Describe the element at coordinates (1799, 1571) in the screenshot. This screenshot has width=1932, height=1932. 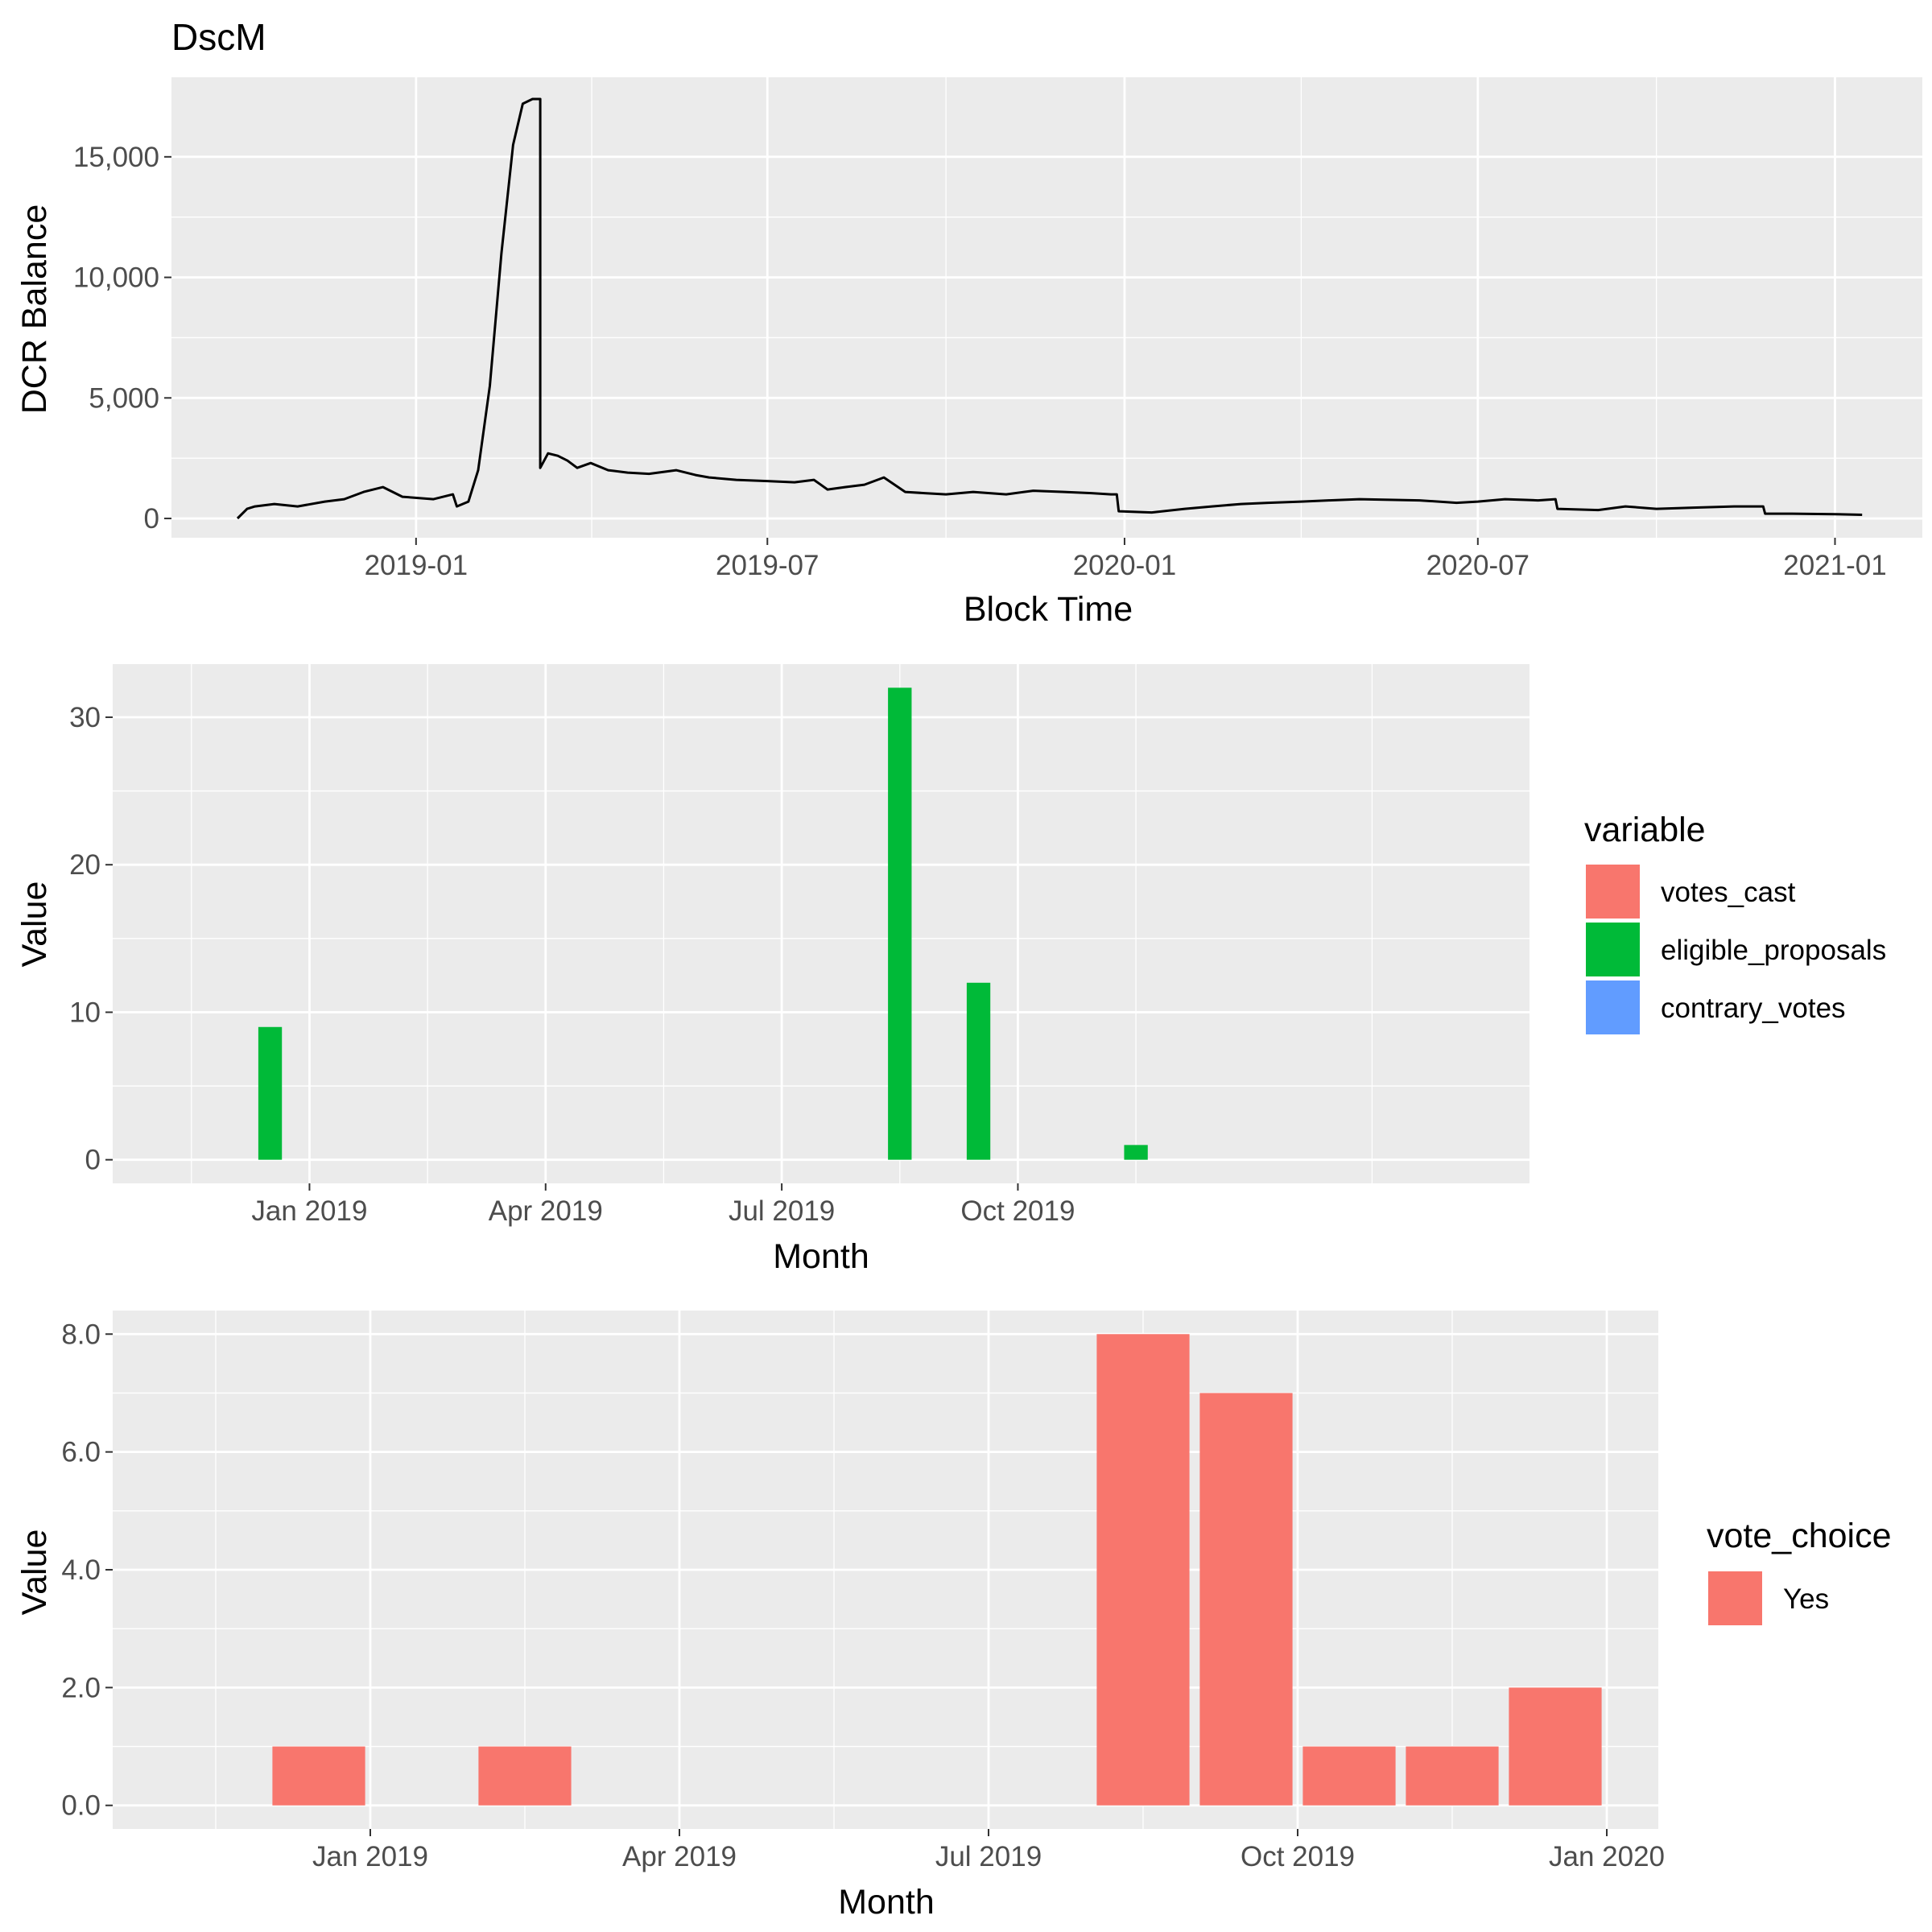
I see `legend: vote_choice Yes` at that location.